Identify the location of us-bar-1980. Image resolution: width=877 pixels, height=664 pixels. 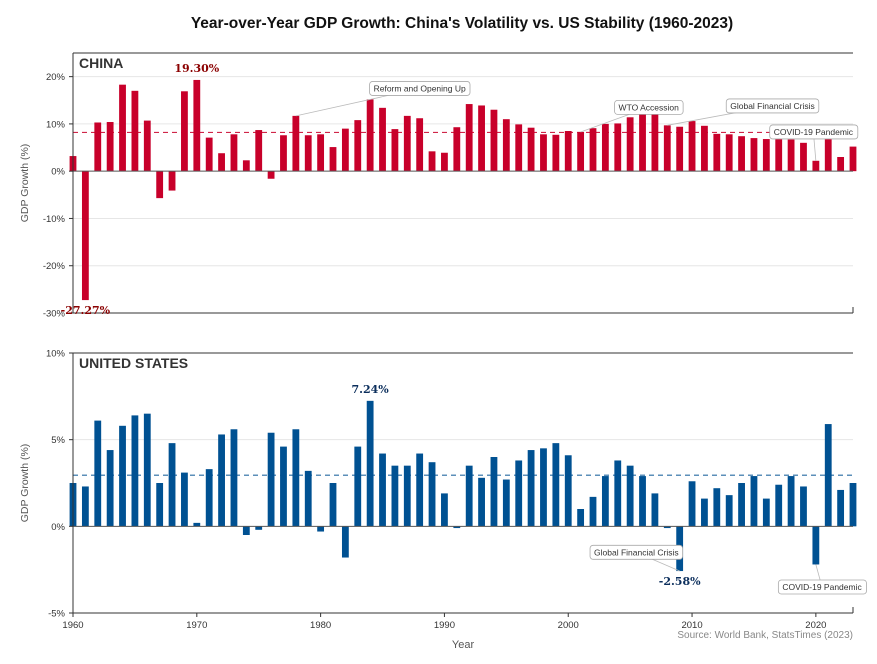
(321, 529).